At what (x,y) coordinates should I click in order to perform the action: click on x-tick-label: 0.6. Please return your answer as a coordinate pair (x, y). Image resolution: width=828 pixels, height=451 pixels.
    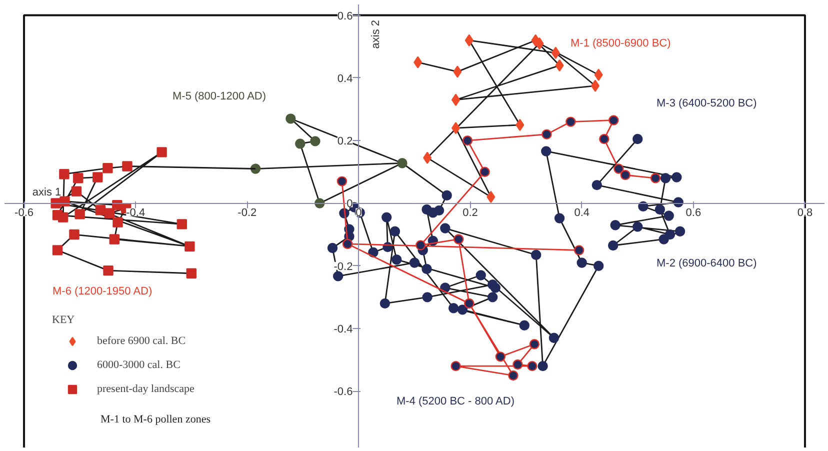
    Looking at the image, I should click on (694, 213).